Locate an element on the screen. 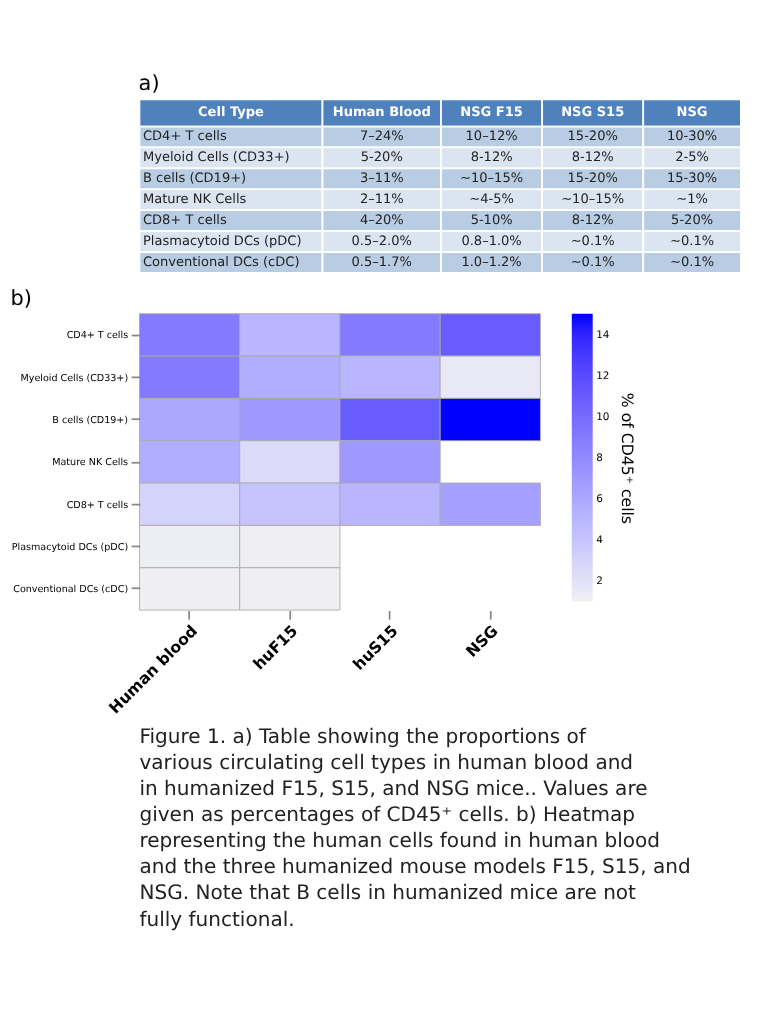 The height and width of the screenshot is (1032, 774). color-bar-title: % of CD45⁺ cells is located at coordinates (627, 458).